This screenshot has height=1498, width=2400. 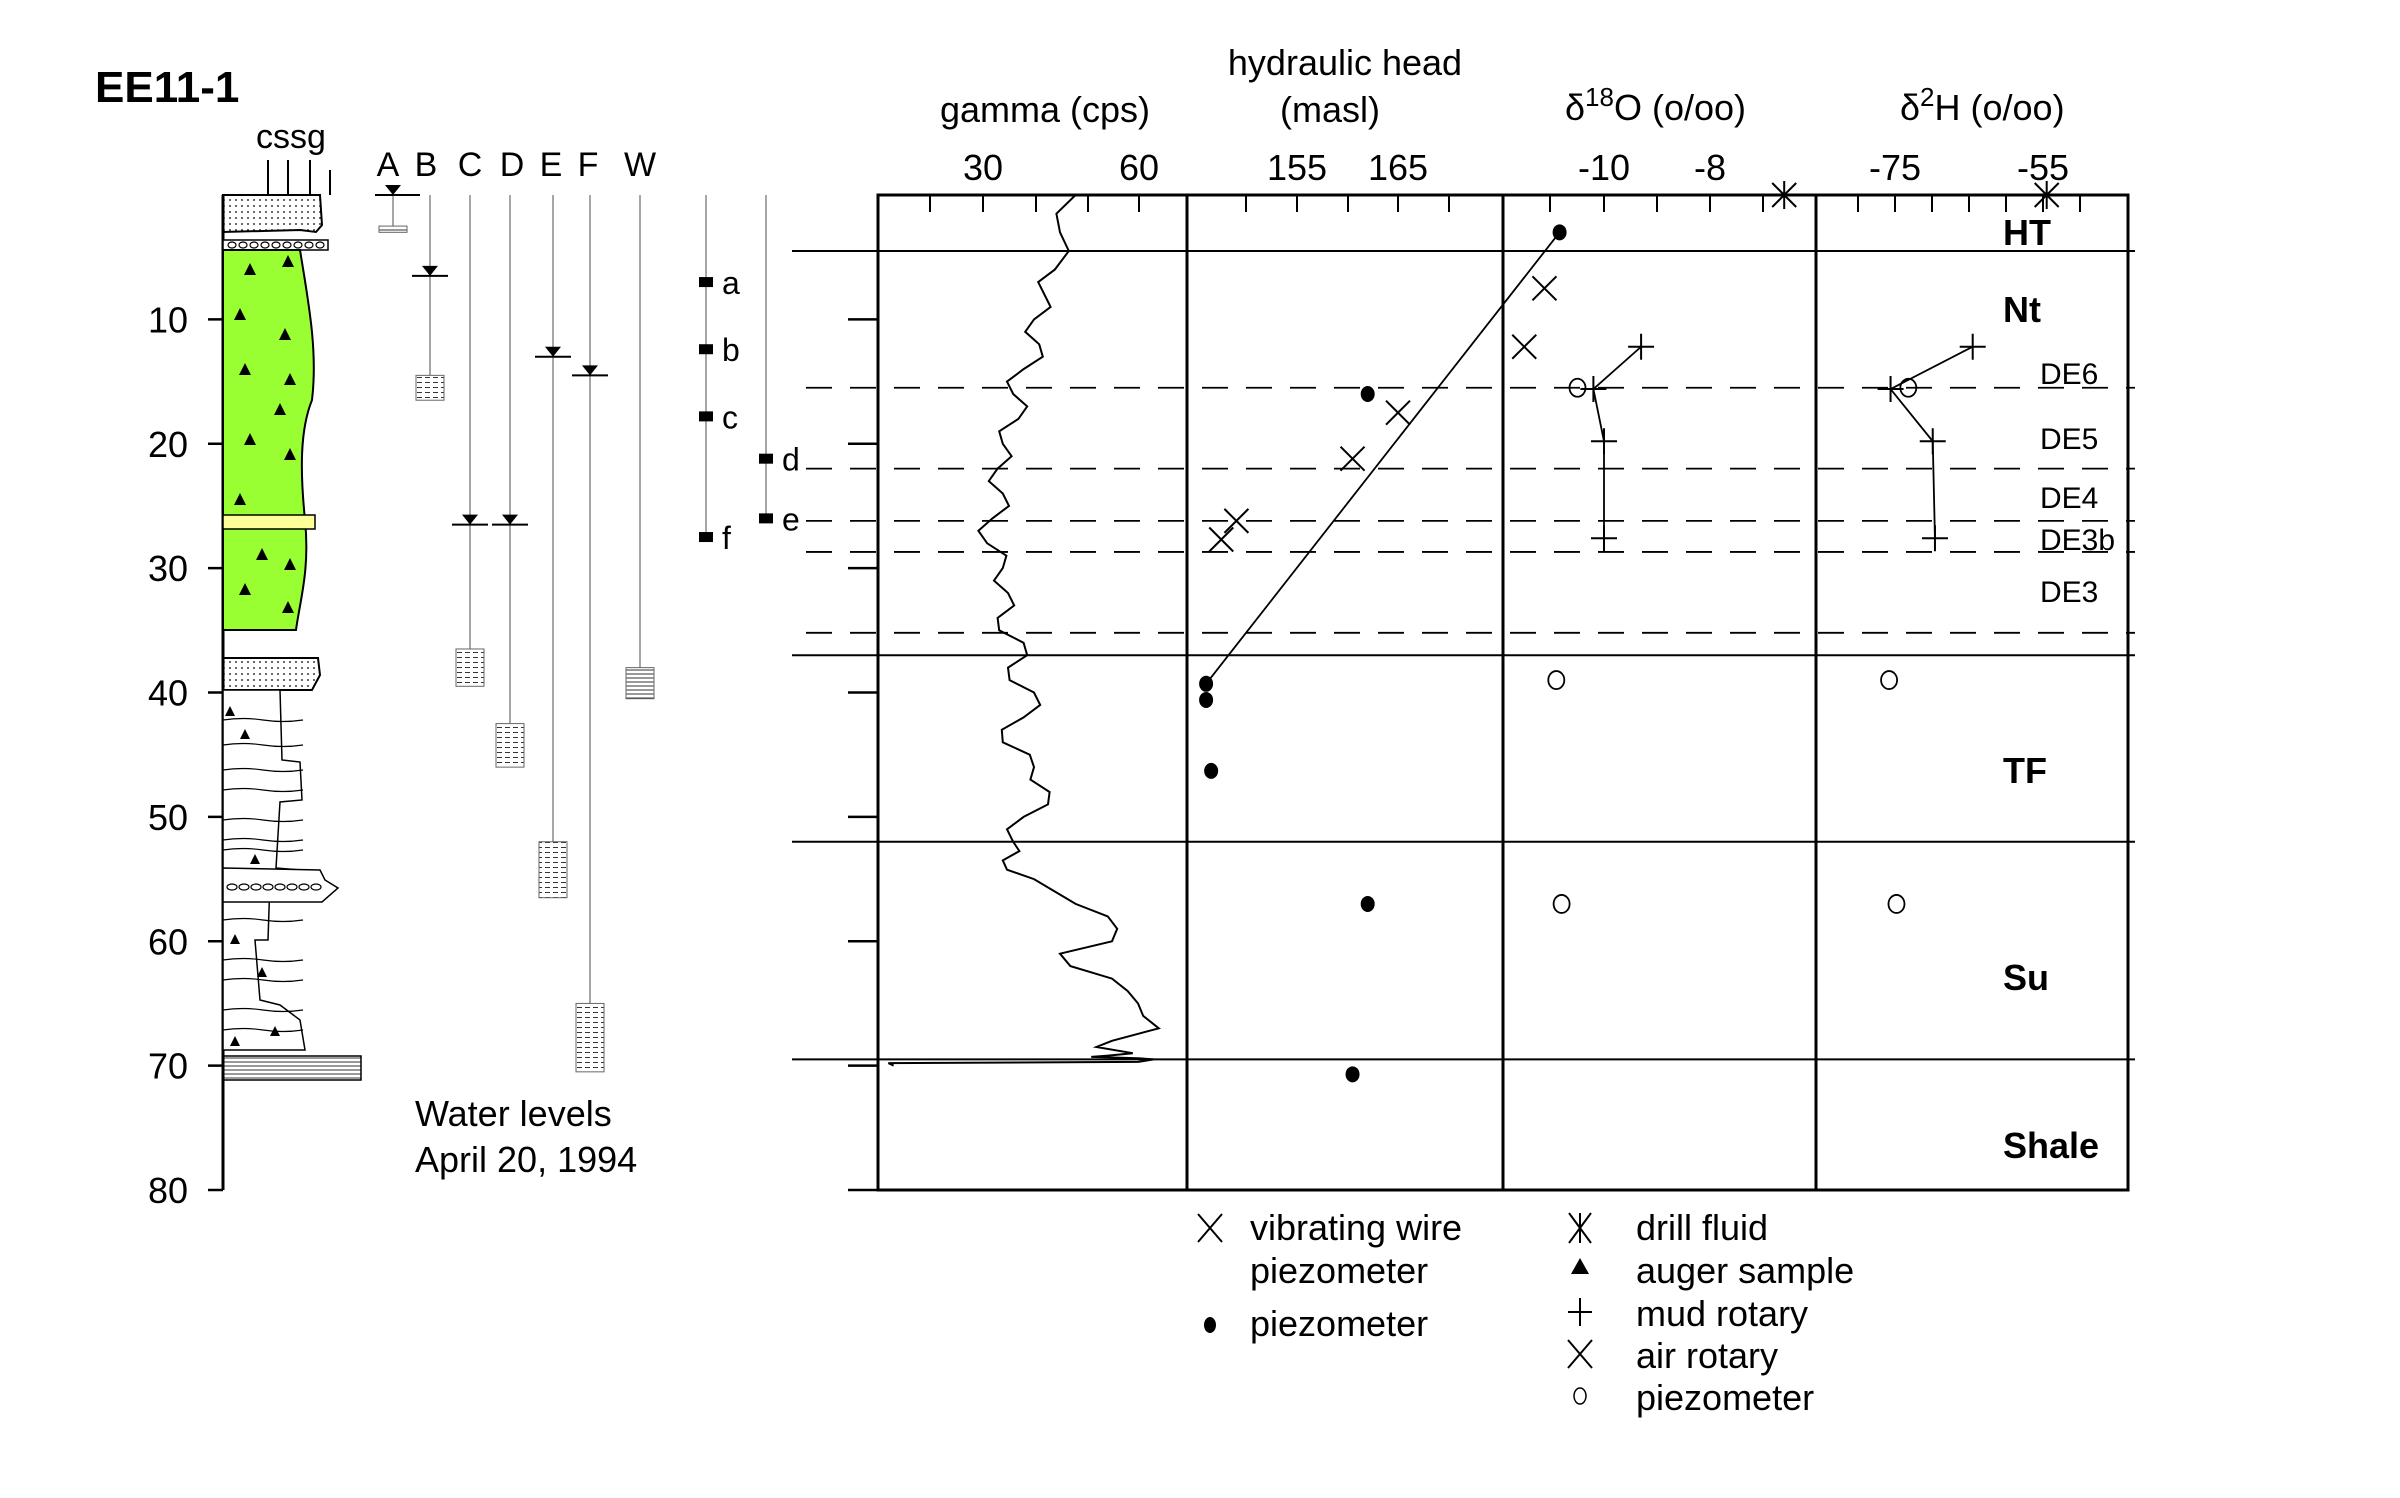 What do you see at coordinates (1580, 1266) in the screenshot?
I see `legend-auger-symbol` at bounding box center [1580, 1266].